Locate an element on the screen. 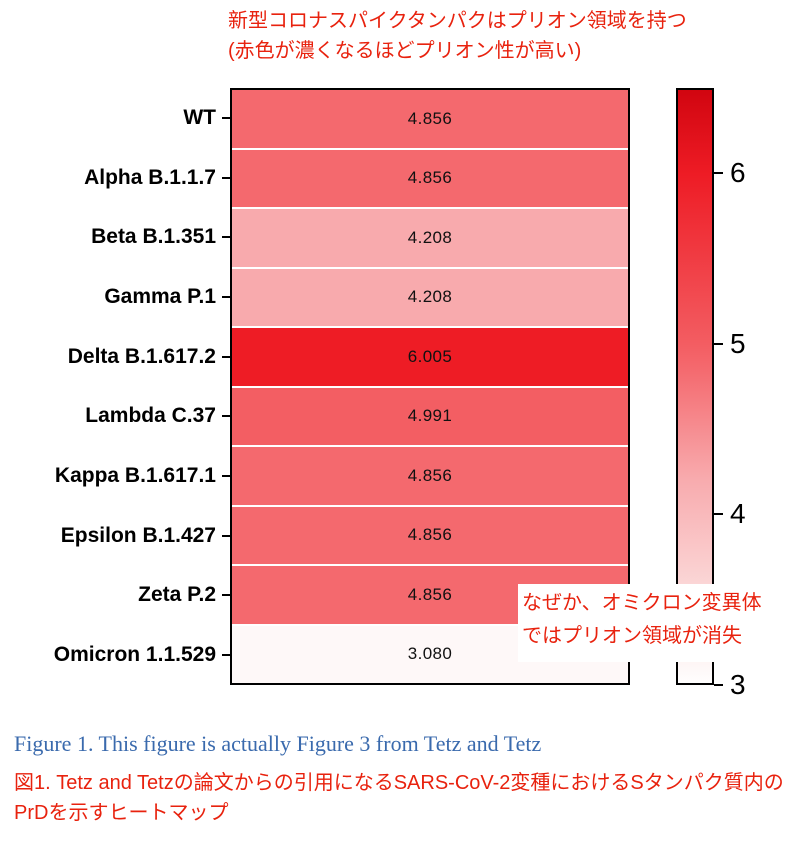 Image resolution: width=800 pixels, height=841 pixels. heatmap-row: 4.991 is located at coordinates (430, 415).